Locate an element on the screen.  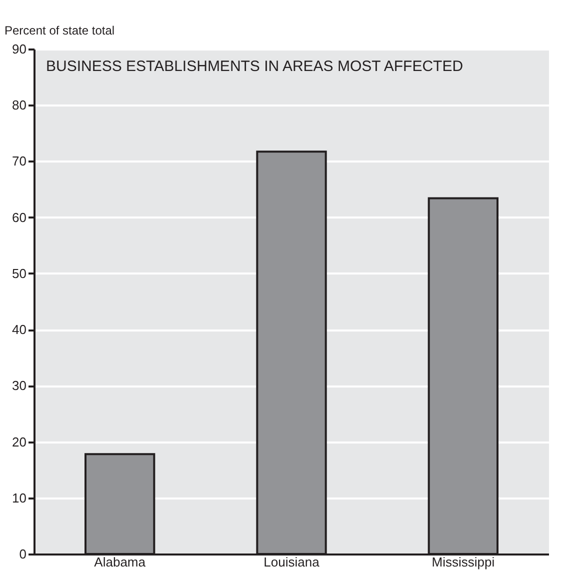
text: BUSINESS ESTABLISHMENTS IN AREAS MOST AFFECTED is located at coordinates (255, 66).